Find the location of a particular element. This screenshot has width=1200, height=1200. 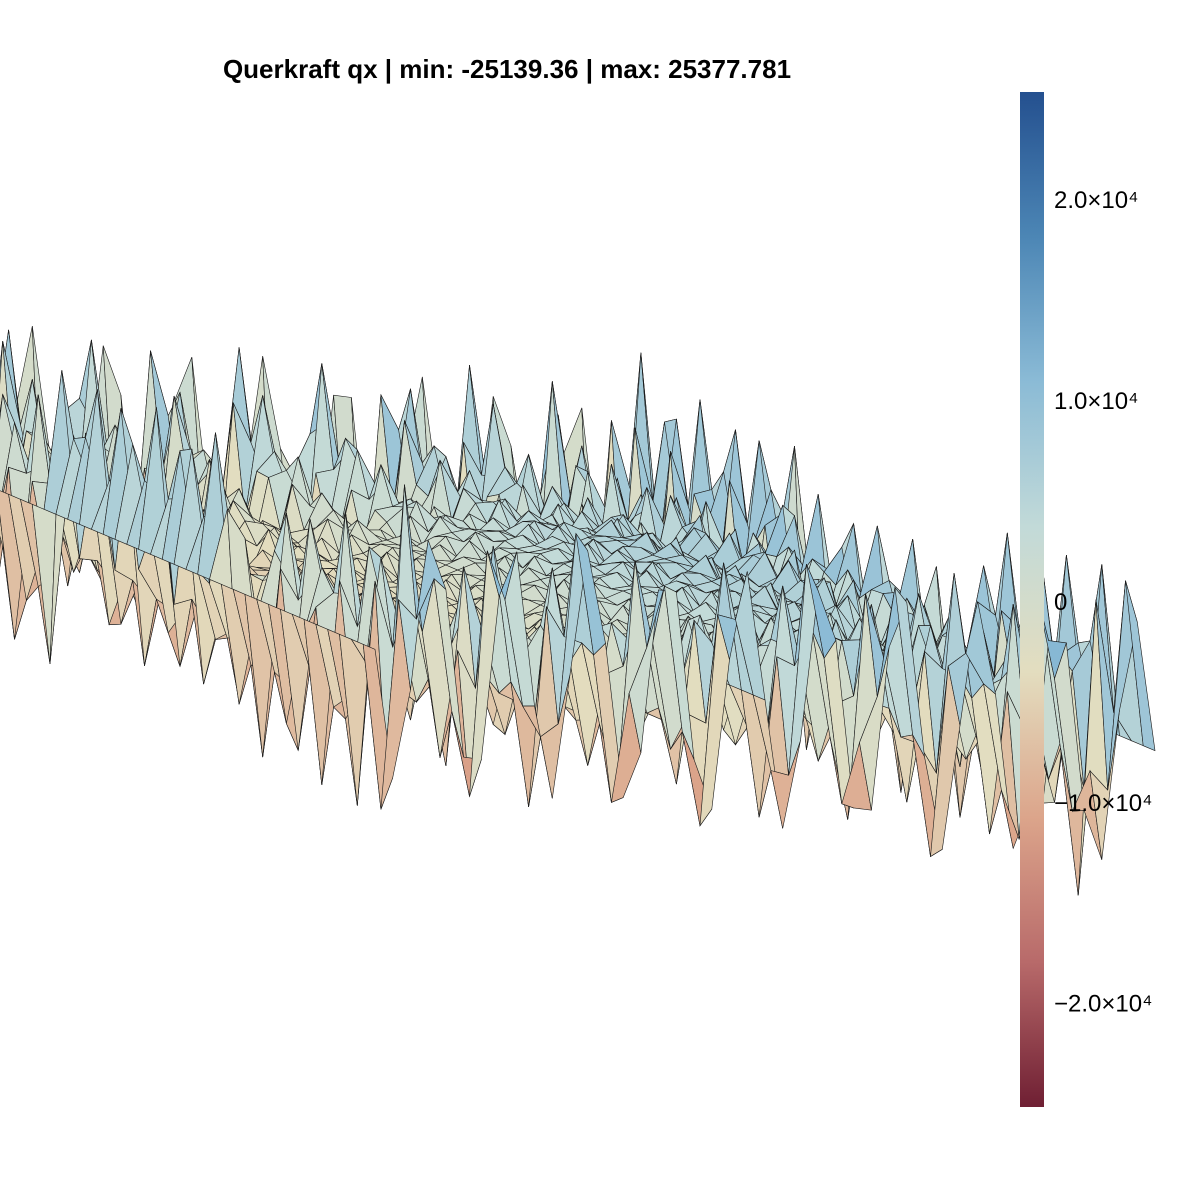

colorbar-tick-label: −2.0×10⁴ is located at coordinates (1103, 1004).